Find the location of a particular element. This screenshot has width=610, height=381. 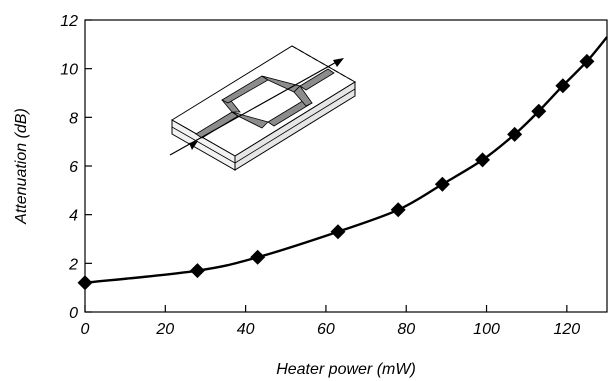

arrow-head-input is located at coordinates (193, 145).